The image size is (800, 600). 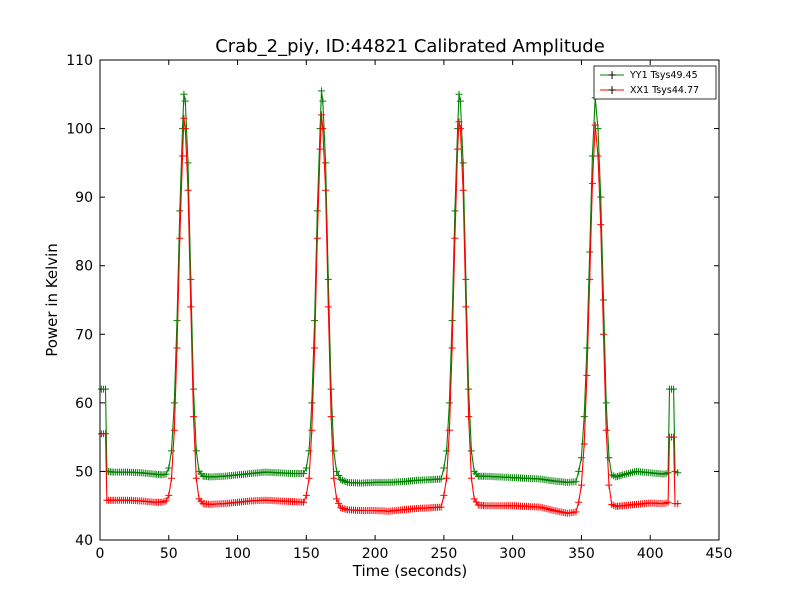 What do you see at coordinates (79, 61) in the screenshot?
I see `y-tick-label: 110` at bounding box center [79, 61].